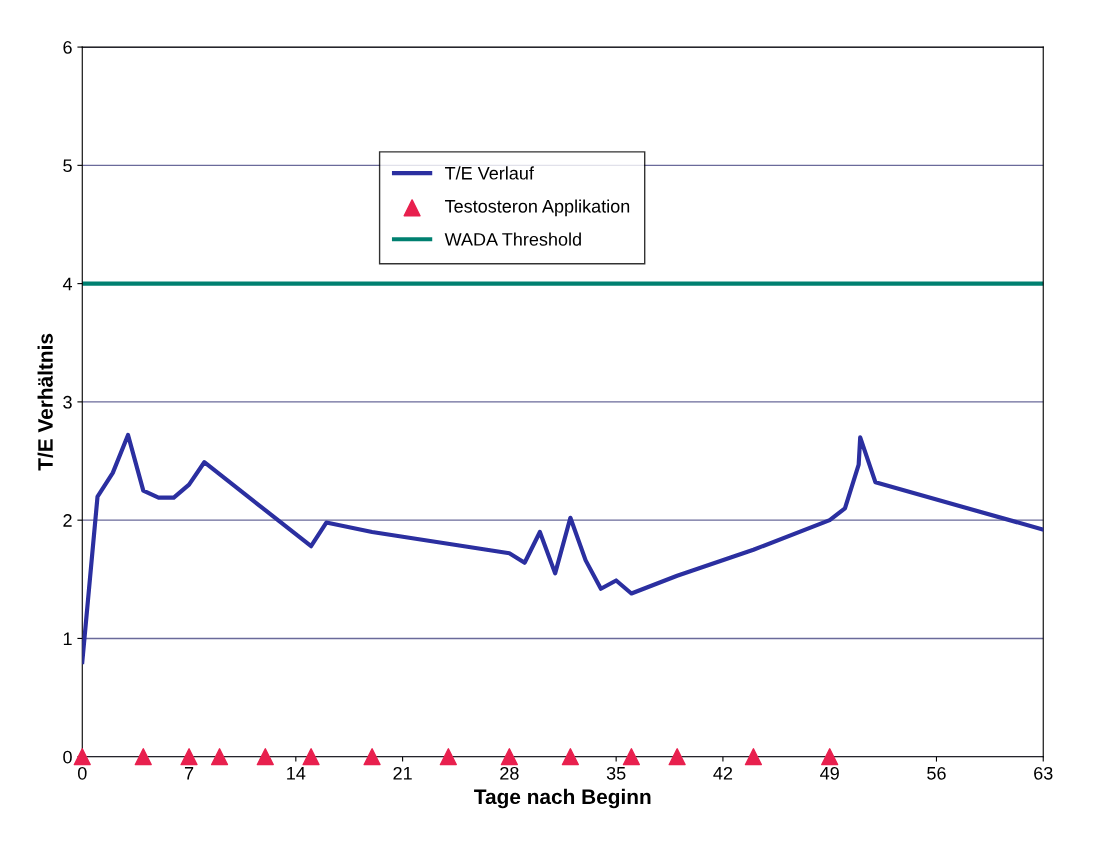  What do you see at coordinates (512, 239) in the screenshot?
I see `legend-label: WADA Threshold` at bounding box center [512, 239].